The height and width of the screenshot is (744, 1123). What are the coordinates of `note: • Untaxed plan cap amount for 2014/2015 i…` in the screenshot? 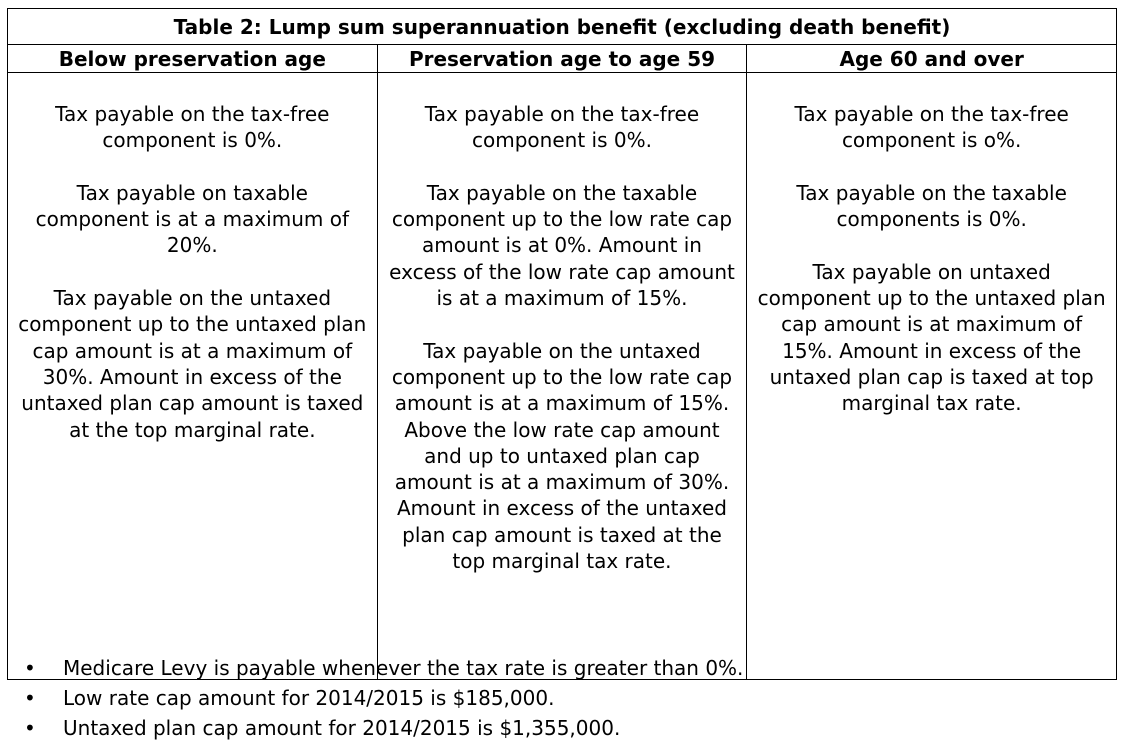 It's located at (561, 728).